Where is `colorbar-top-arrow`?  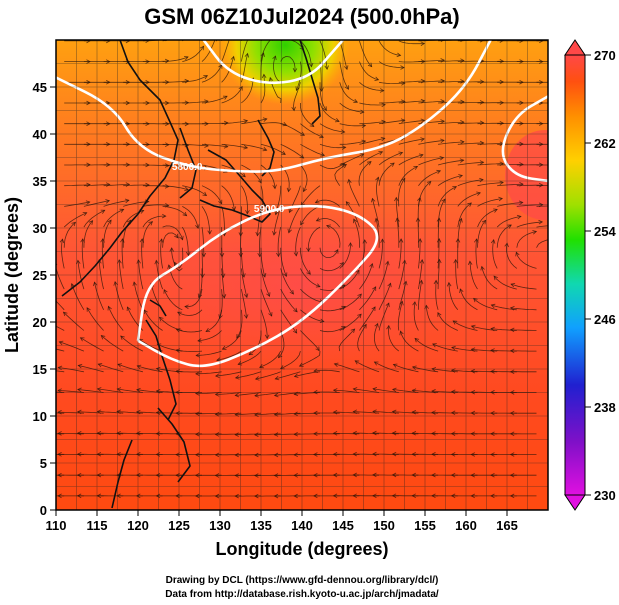 colorbar-top-arrow is located at coordinates (575, 47).